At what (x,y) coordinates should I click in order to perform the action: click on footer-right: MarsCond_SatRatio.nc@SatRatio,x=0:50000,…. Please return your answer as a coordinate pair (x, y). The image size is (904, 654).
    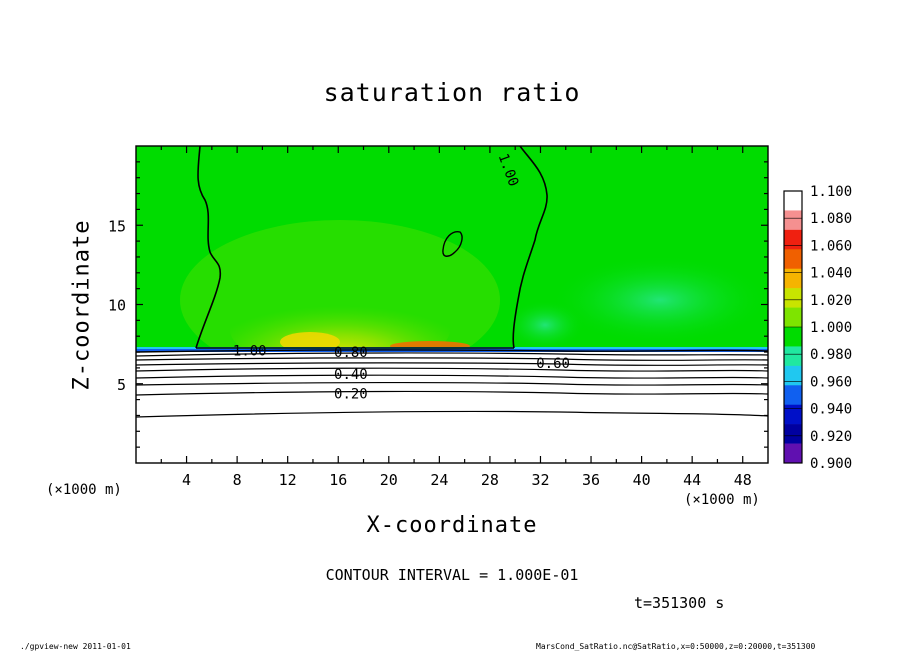
    Looking at the image, I should click on (676, 646).